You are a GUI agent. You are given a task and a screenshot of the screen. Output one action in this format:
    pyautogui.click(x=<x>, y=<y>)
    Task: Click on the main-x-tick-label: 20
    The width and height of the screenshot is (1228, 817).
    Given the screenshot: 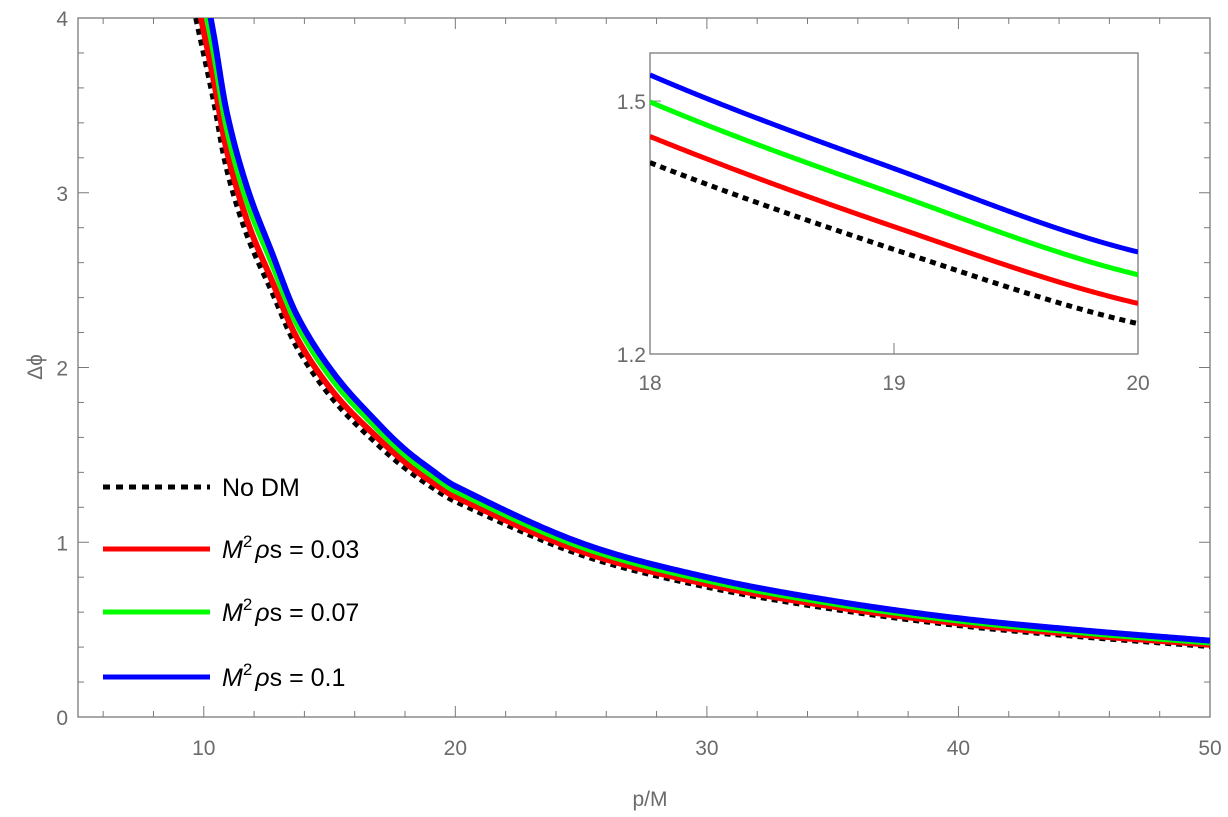 What is the action you would take?
    pyautogui.click(x=455, y=748)
    